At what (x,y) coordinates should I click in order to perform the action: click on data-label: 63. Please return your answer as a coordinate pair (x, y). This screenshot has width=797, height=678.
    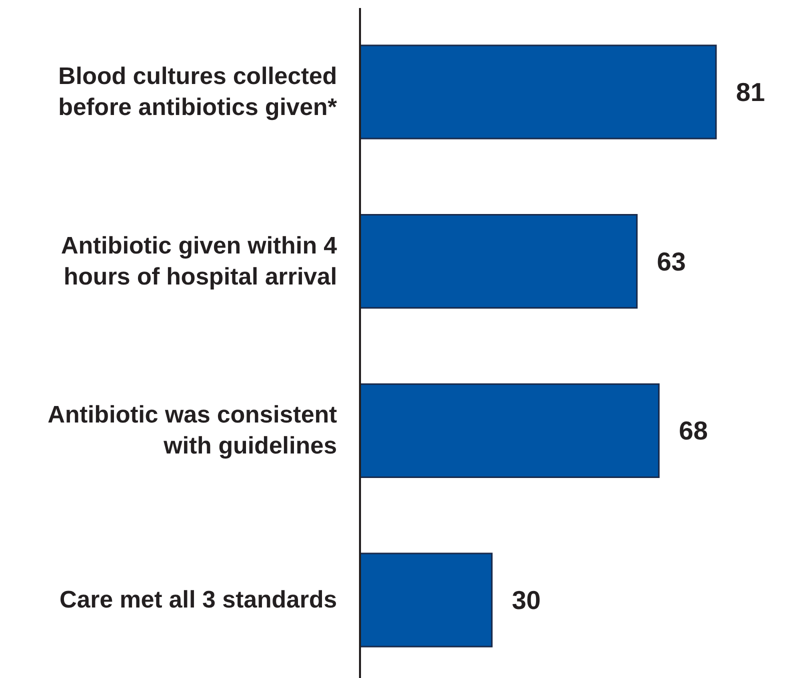
    Looking at the image, I should click on (671, 261).